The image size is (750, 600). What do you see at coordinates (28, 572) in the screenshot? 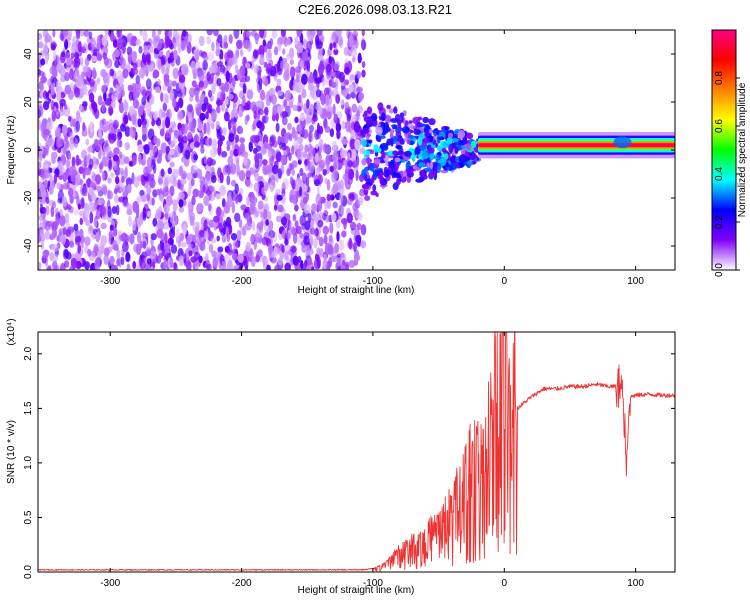
I see `y-tick-label: 0.0` at bounding box center [28, 572].